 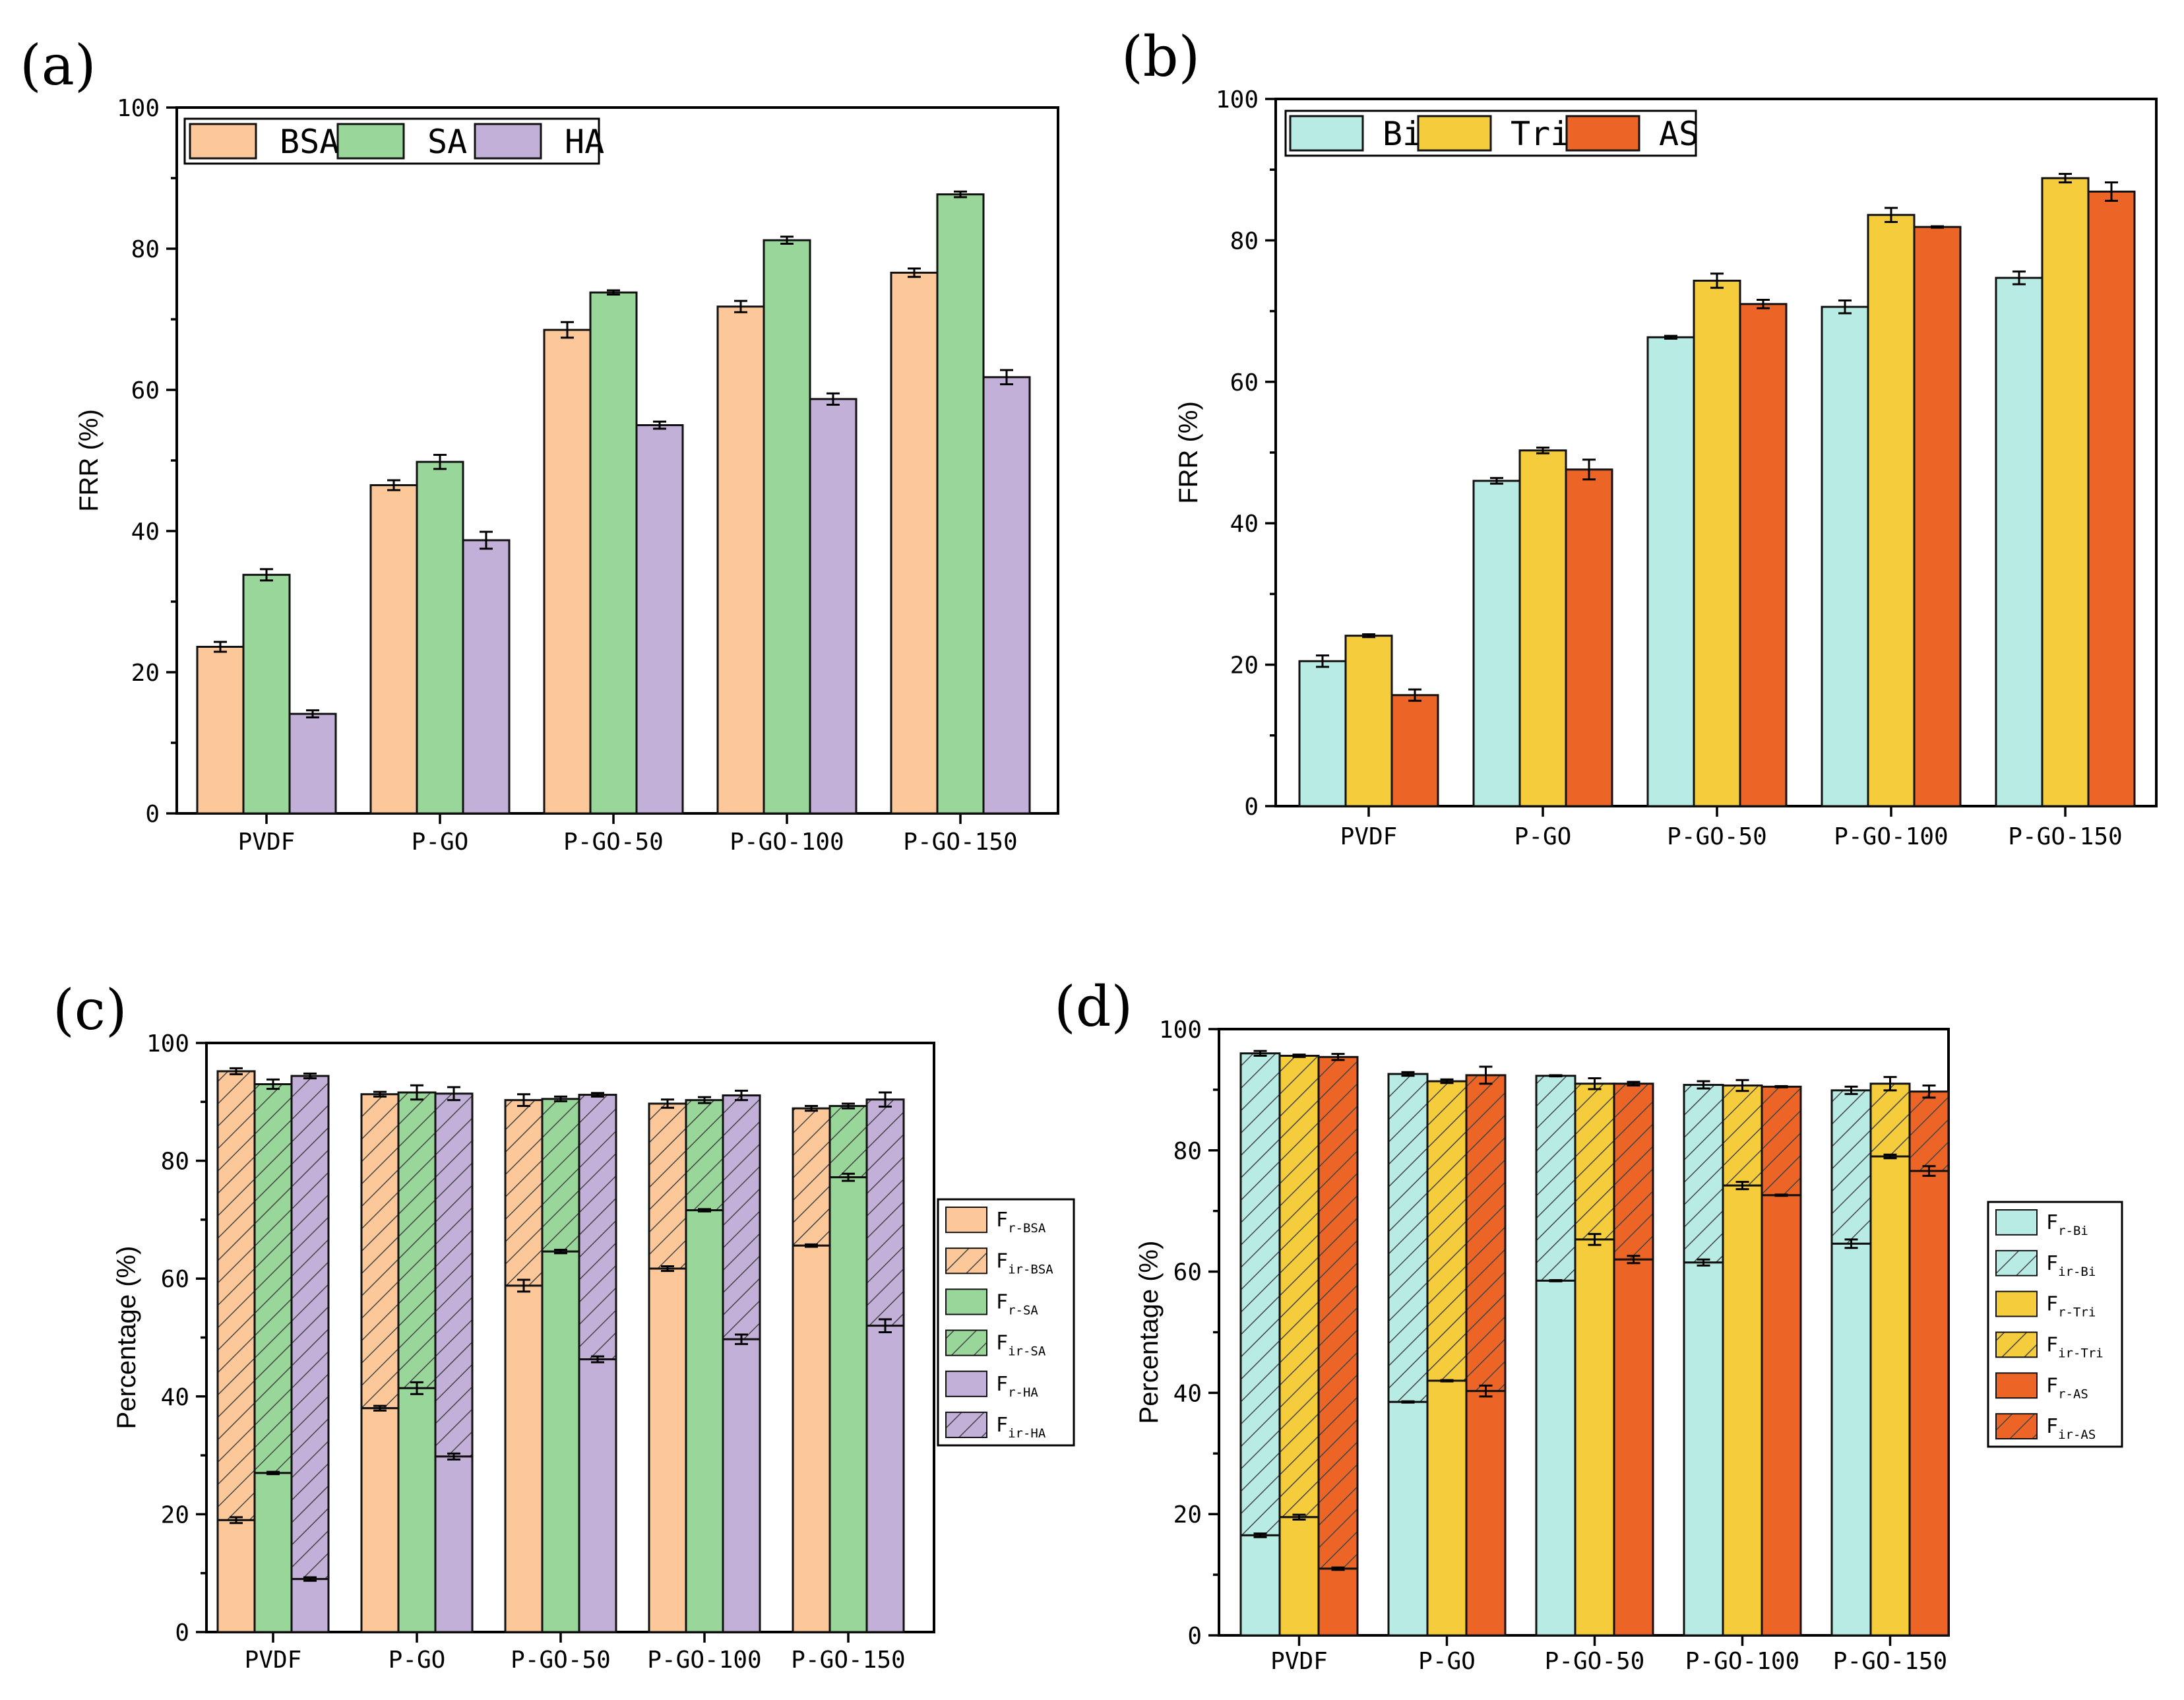 I want to click on legend-label: Fr-Tri, so click(x=2071, y=1306).